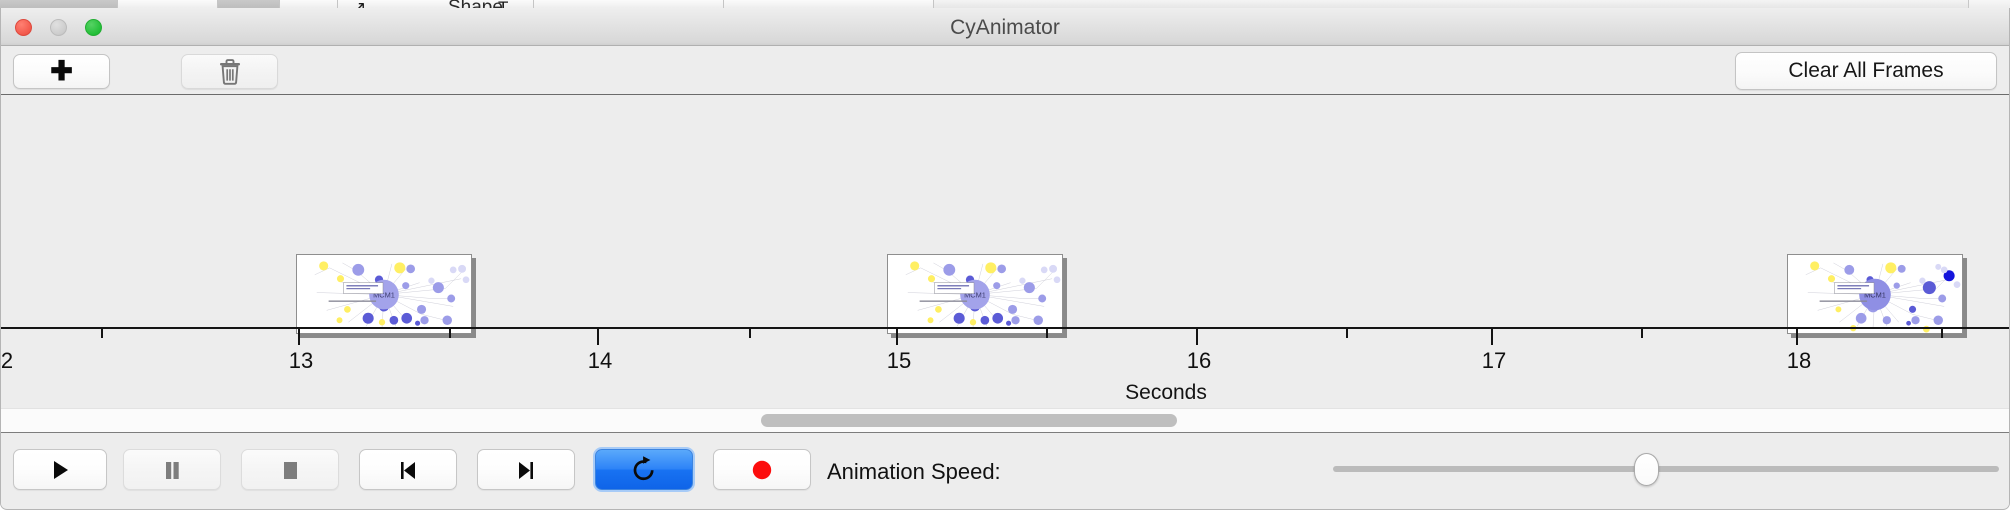 This screenshot has width=2010, height=510. What do you see at coordinates (301, 360) in the screenshot?
I see `axis-tick-label: 13` at bounding box center [301, 360].